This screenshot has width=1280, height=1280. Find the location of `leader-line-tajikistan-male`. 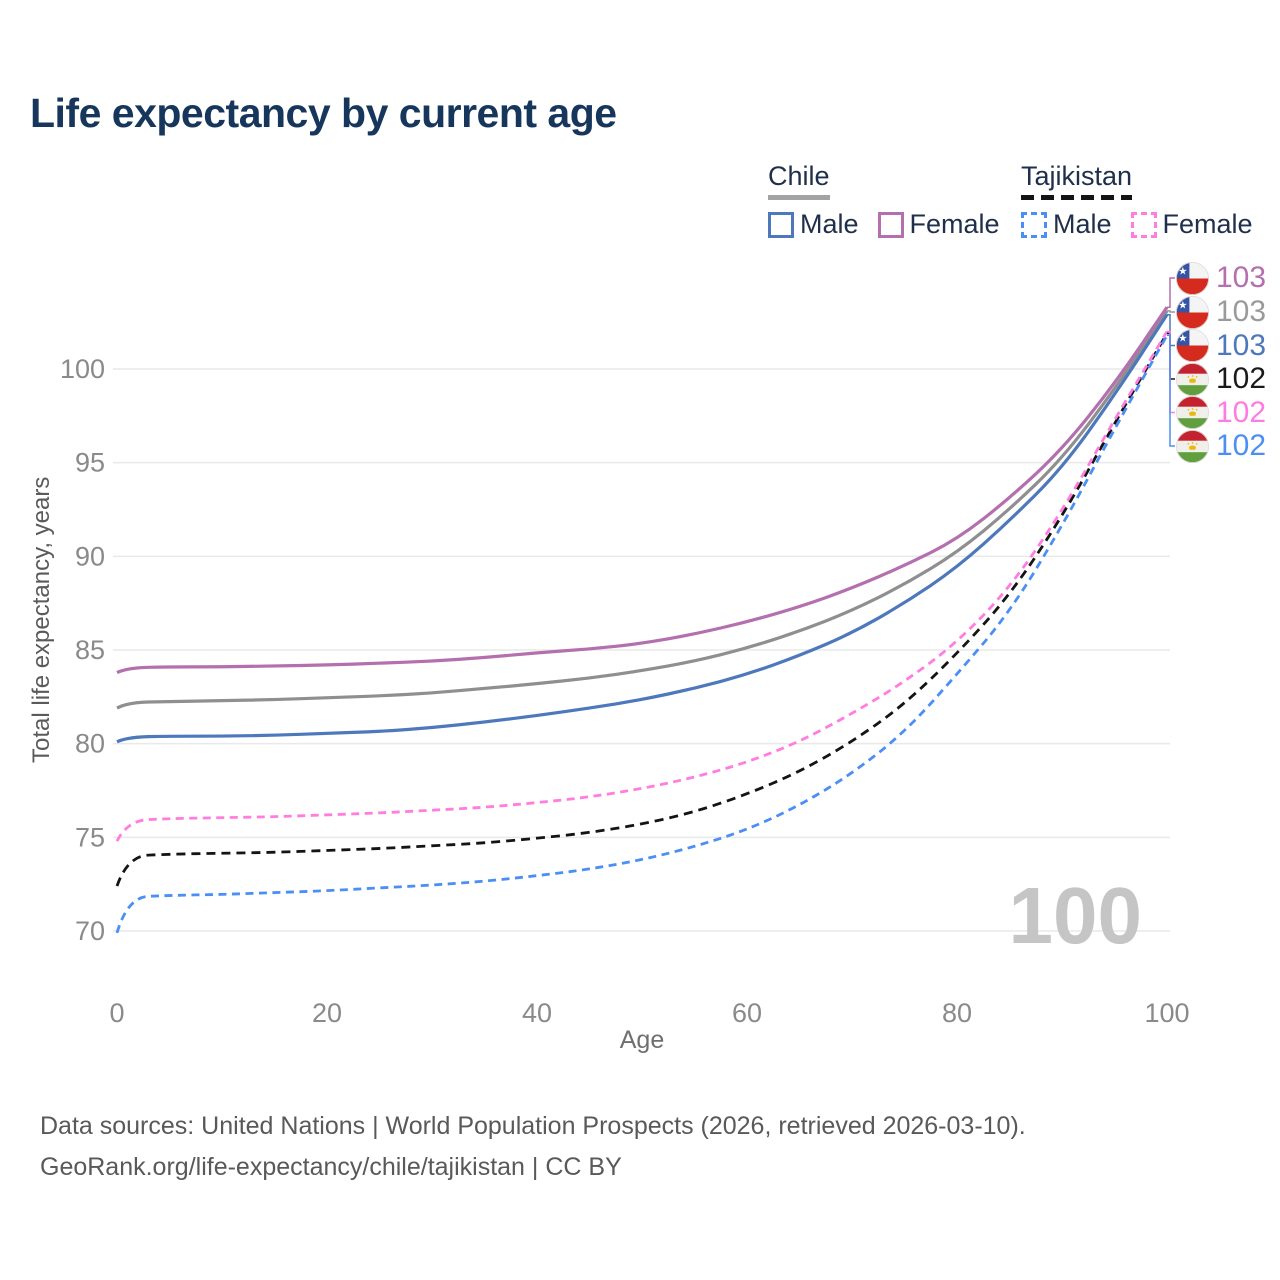

leader-line-tajikistan-male is located at coordinates (1171, 390).